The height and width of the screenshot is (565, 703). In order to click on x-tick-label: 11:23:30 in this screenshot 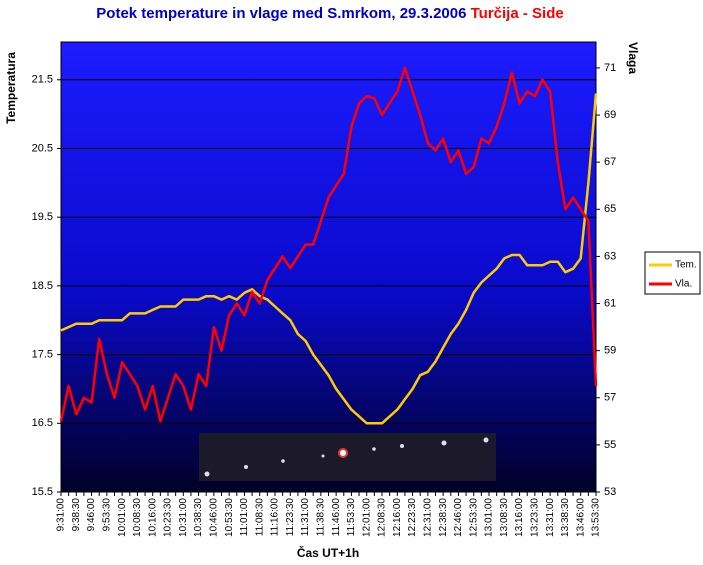, I will do `click(290, 517)`.